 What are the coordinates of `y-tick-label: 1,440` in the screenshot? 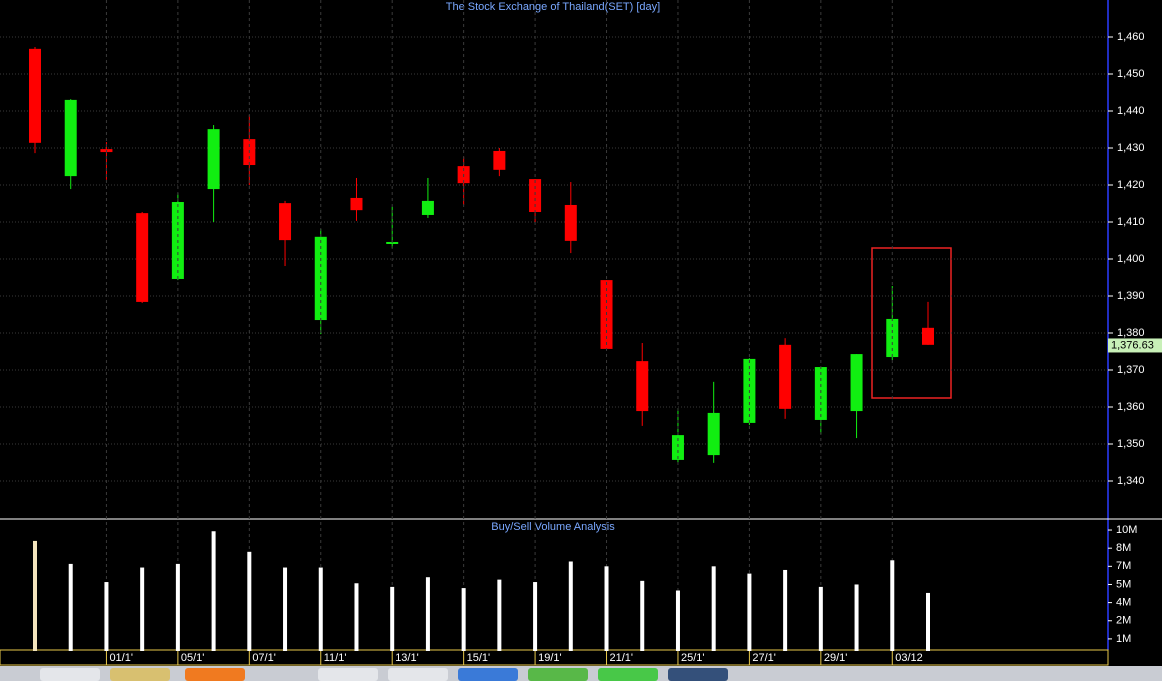 It's located at (1131, 111).